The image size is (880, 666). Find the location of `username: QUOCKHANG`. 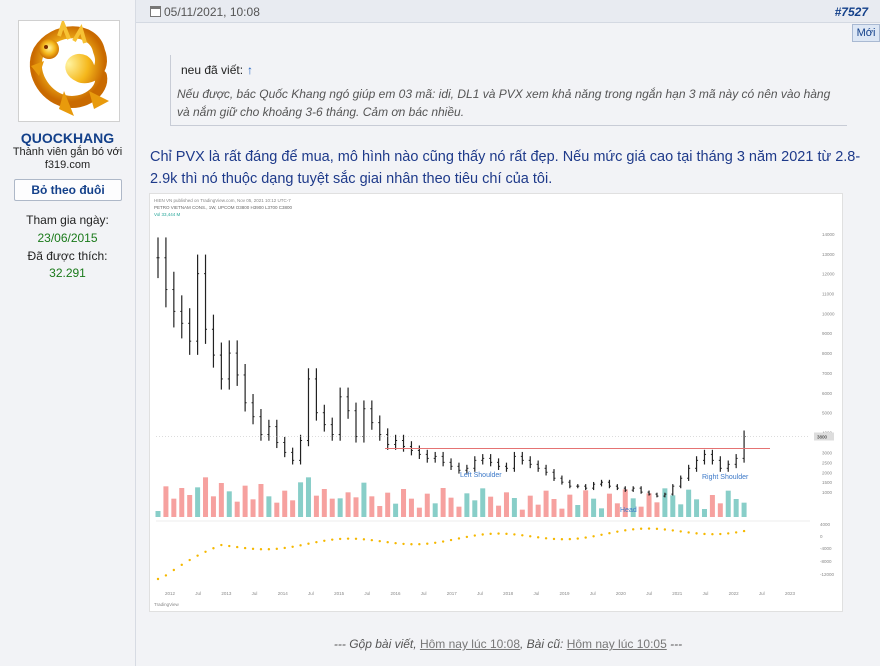

username: QUOCKHANG is located at coordinates (67, 138).